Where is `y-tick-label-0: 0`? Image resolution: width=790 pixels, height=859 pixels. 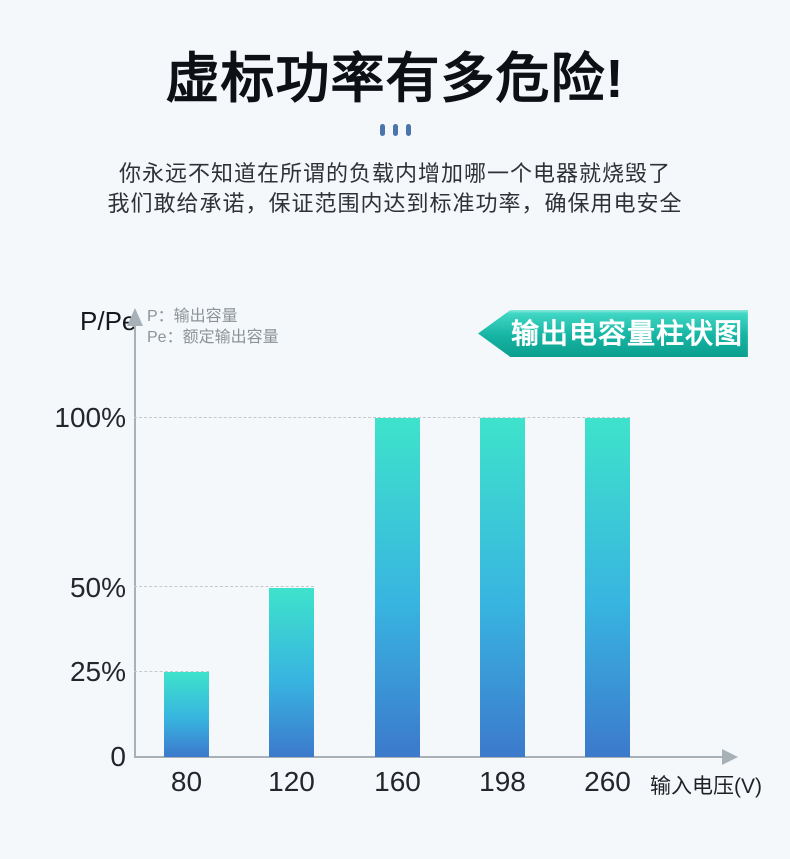 y-tick-label-0: 0 is located at coordinates (118, 756).